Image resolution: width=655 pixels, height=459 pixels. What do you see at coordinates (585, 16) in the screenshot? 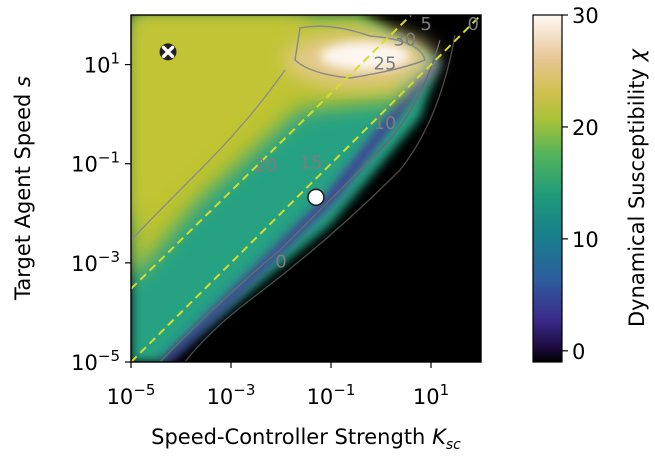
I see `colorbar-tick-label: 30` at bounding box center [585, 16].